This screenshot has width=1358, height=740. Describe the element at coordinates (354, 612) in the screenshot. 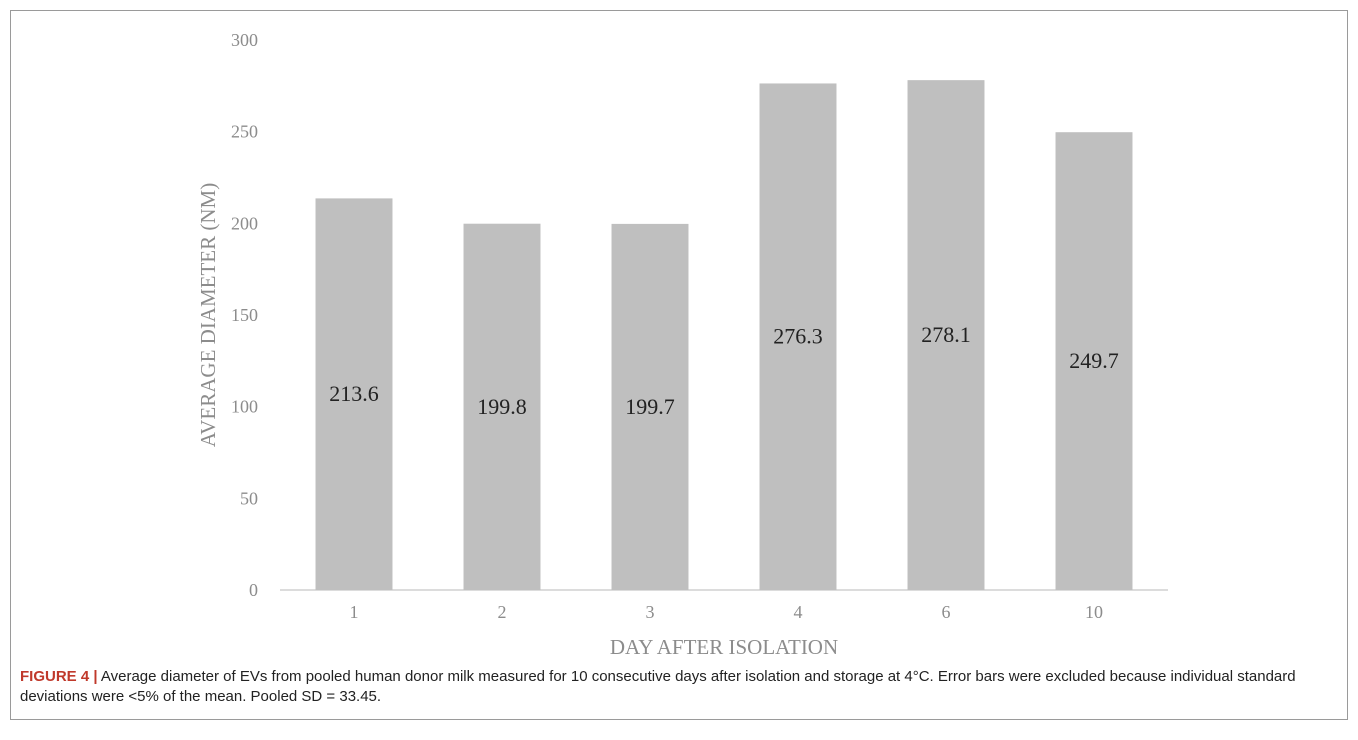

I see `x-tick-label: 1` at that location.